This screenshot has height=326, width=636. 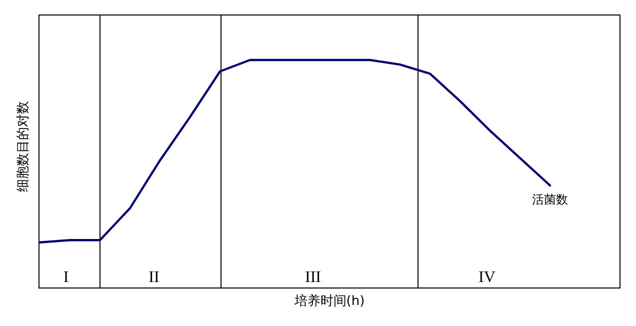 What do you see at coordinates (313, 277) in the screenshot?
I see `annotation: III` at bounding box center [313, 277].